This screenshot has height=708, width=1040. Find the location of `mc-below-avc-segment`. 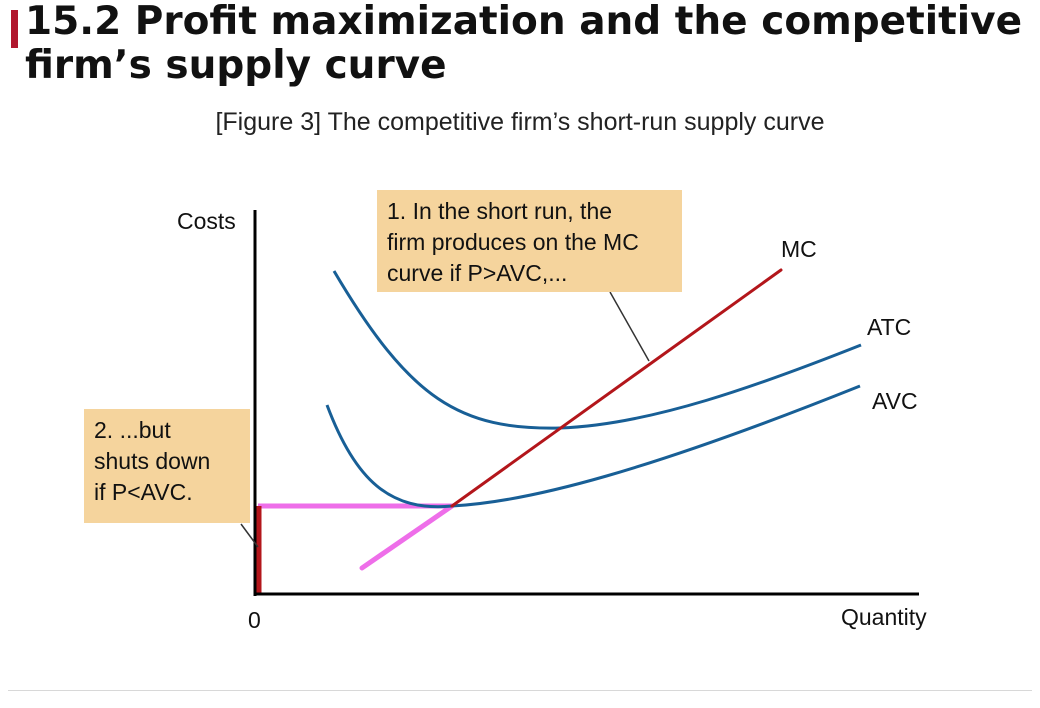

mc-below-avc-segment is located at coordinates (407, 537).